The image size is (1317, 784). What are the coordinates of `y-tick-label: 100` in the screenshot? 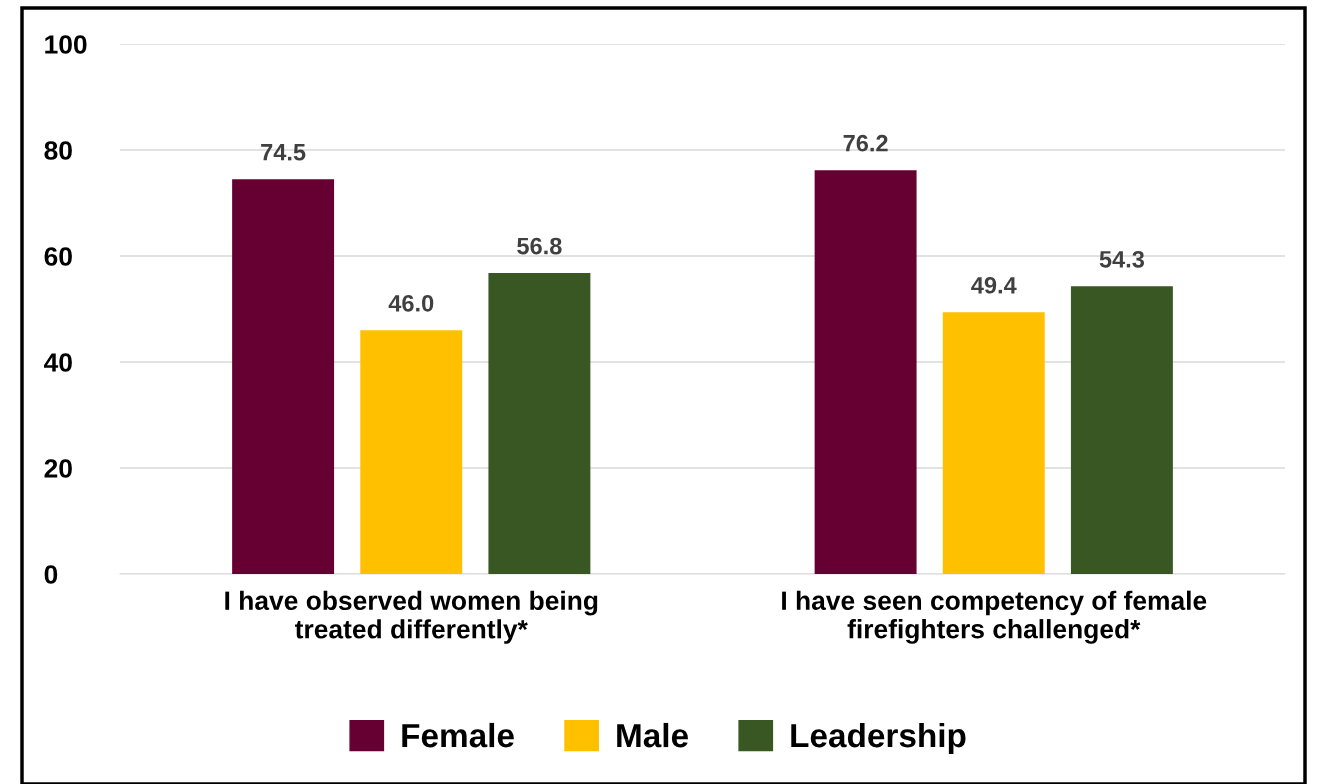 It's located at (66, 44).